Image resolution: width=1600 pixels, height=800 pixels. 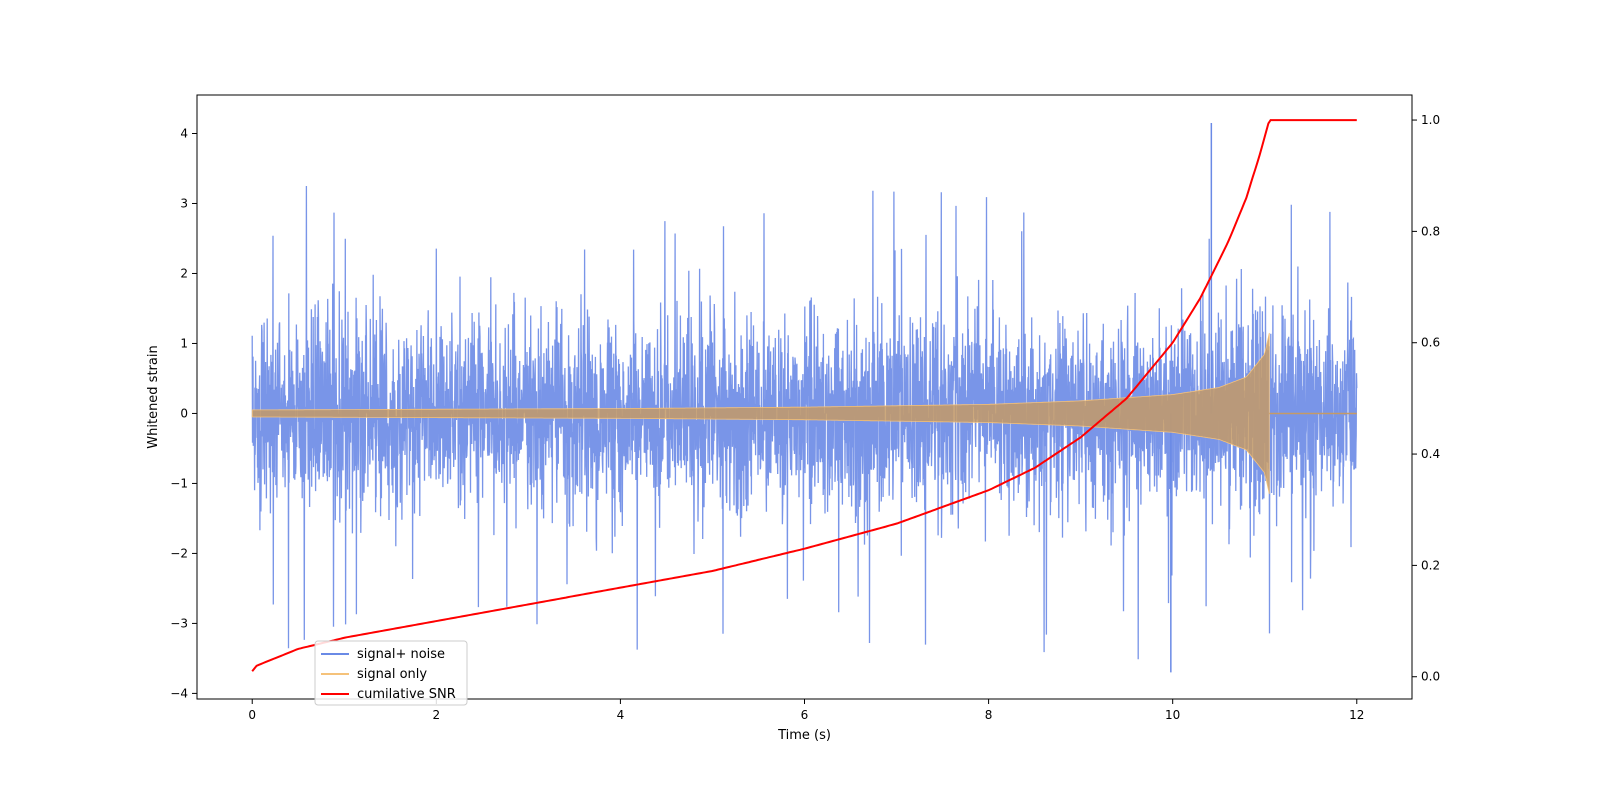 I want to click on y-tick-label: 4, so click(x=184, y=133).